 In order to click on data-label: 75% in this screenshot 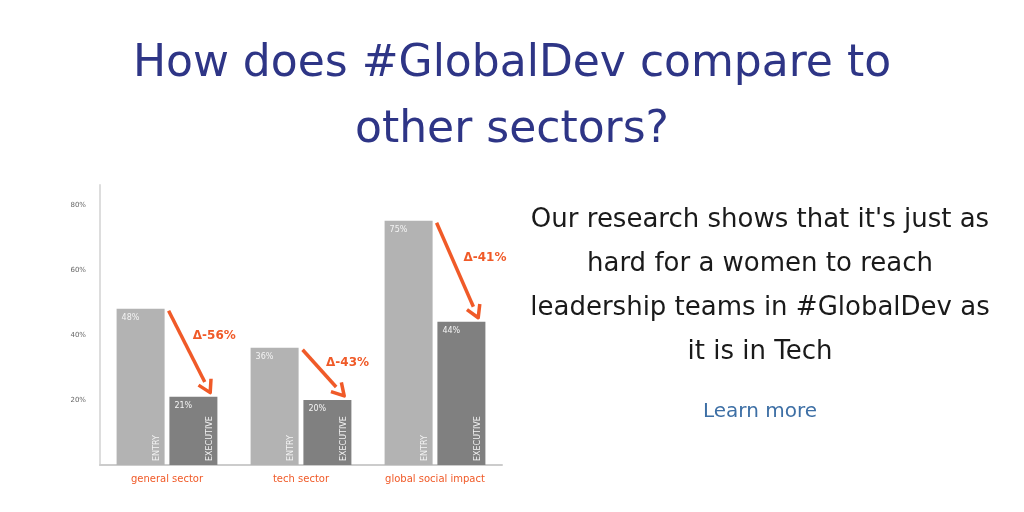, I will do `click(398, 230)`.